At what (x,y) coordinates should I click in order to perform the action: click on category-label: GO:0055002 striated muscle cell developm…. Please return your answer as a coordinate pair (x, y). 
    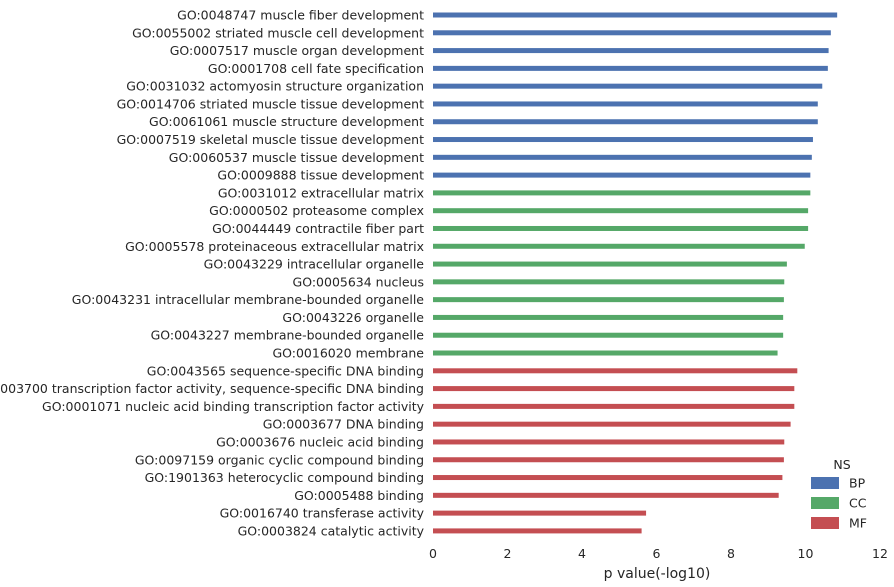
    Looking at the image, I should click on (278, 32).